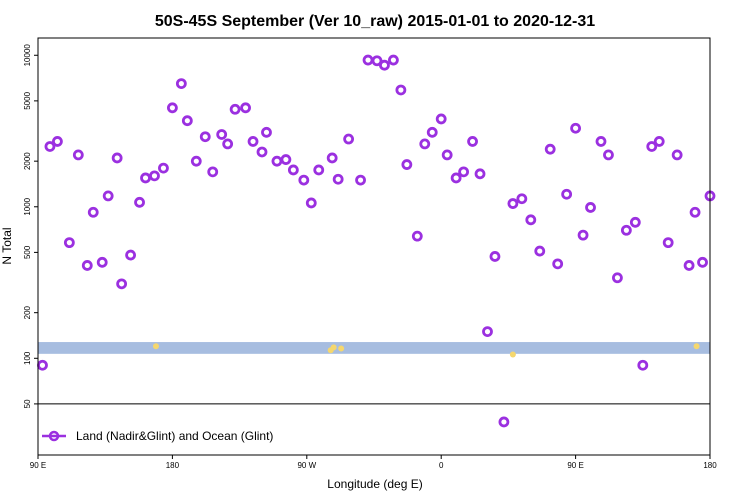 This screenshot has height=500, width=750. Describe the element at coordinates (27, 252) in the screenshot. I see `y-tick-label: 500` at that location.